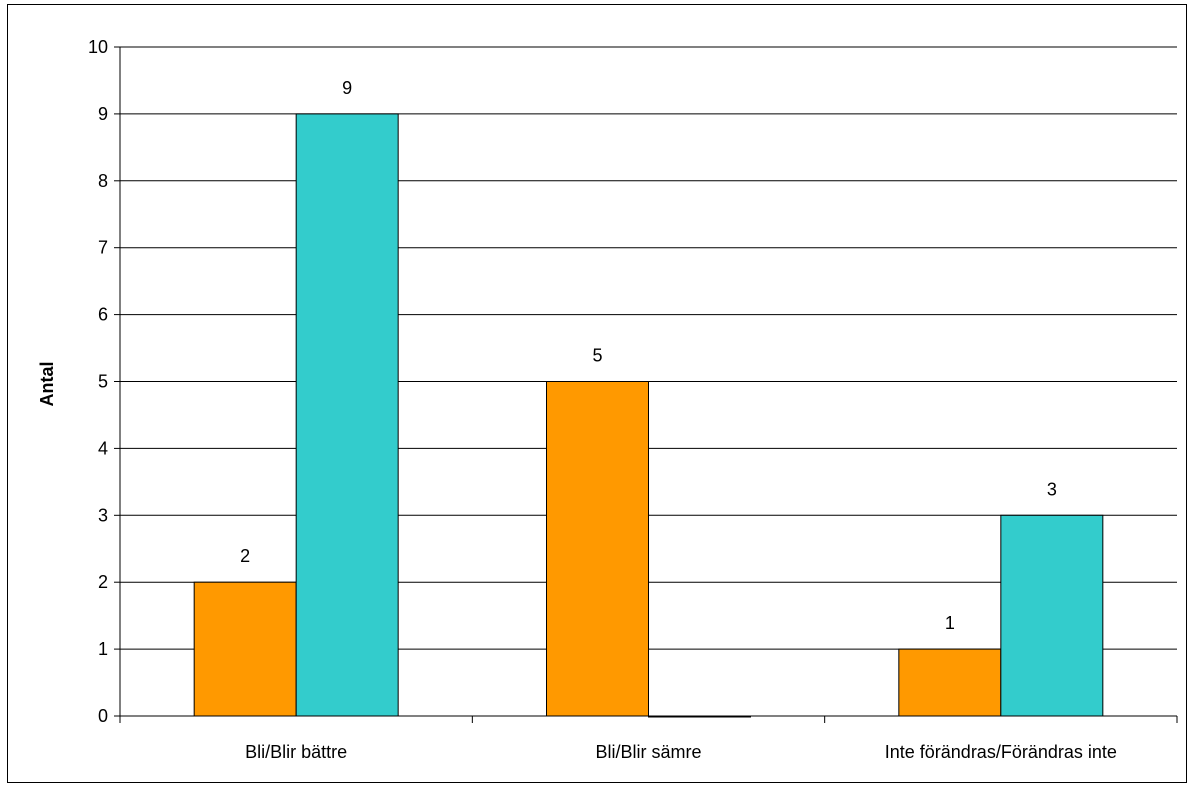 This screenshot has width=1192, height=787. Describe the element at coordinates (296, 752) in the screenshot. I see `x-category-label: Bli/Blir bättre` at that location.